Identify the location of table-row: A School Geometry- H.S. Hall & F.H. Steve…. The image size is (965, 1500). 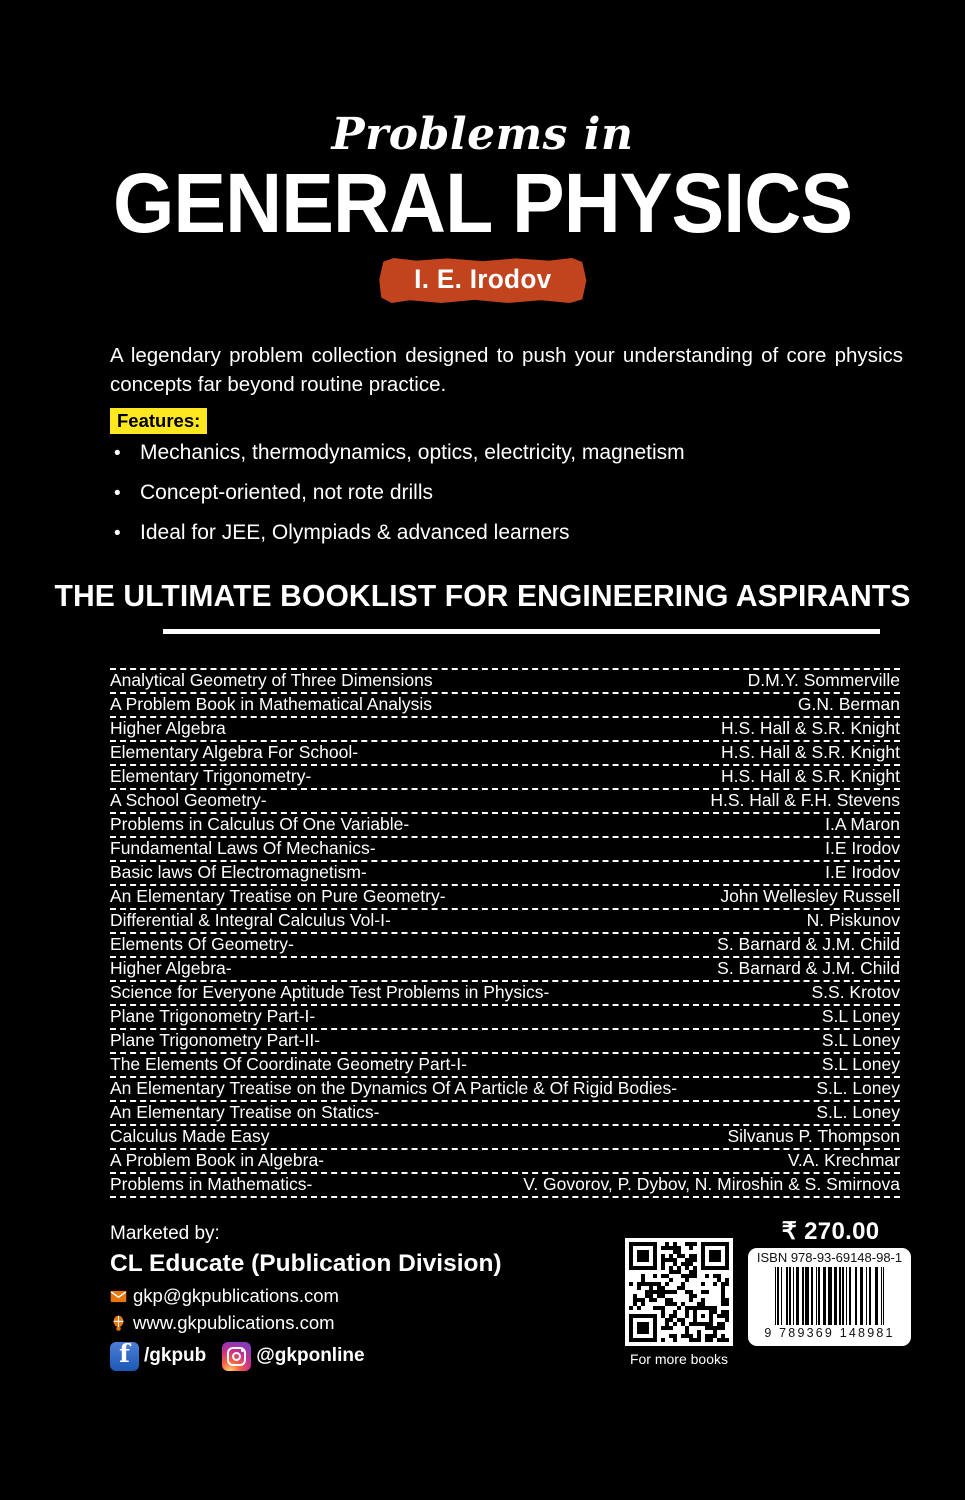
(505, 802).